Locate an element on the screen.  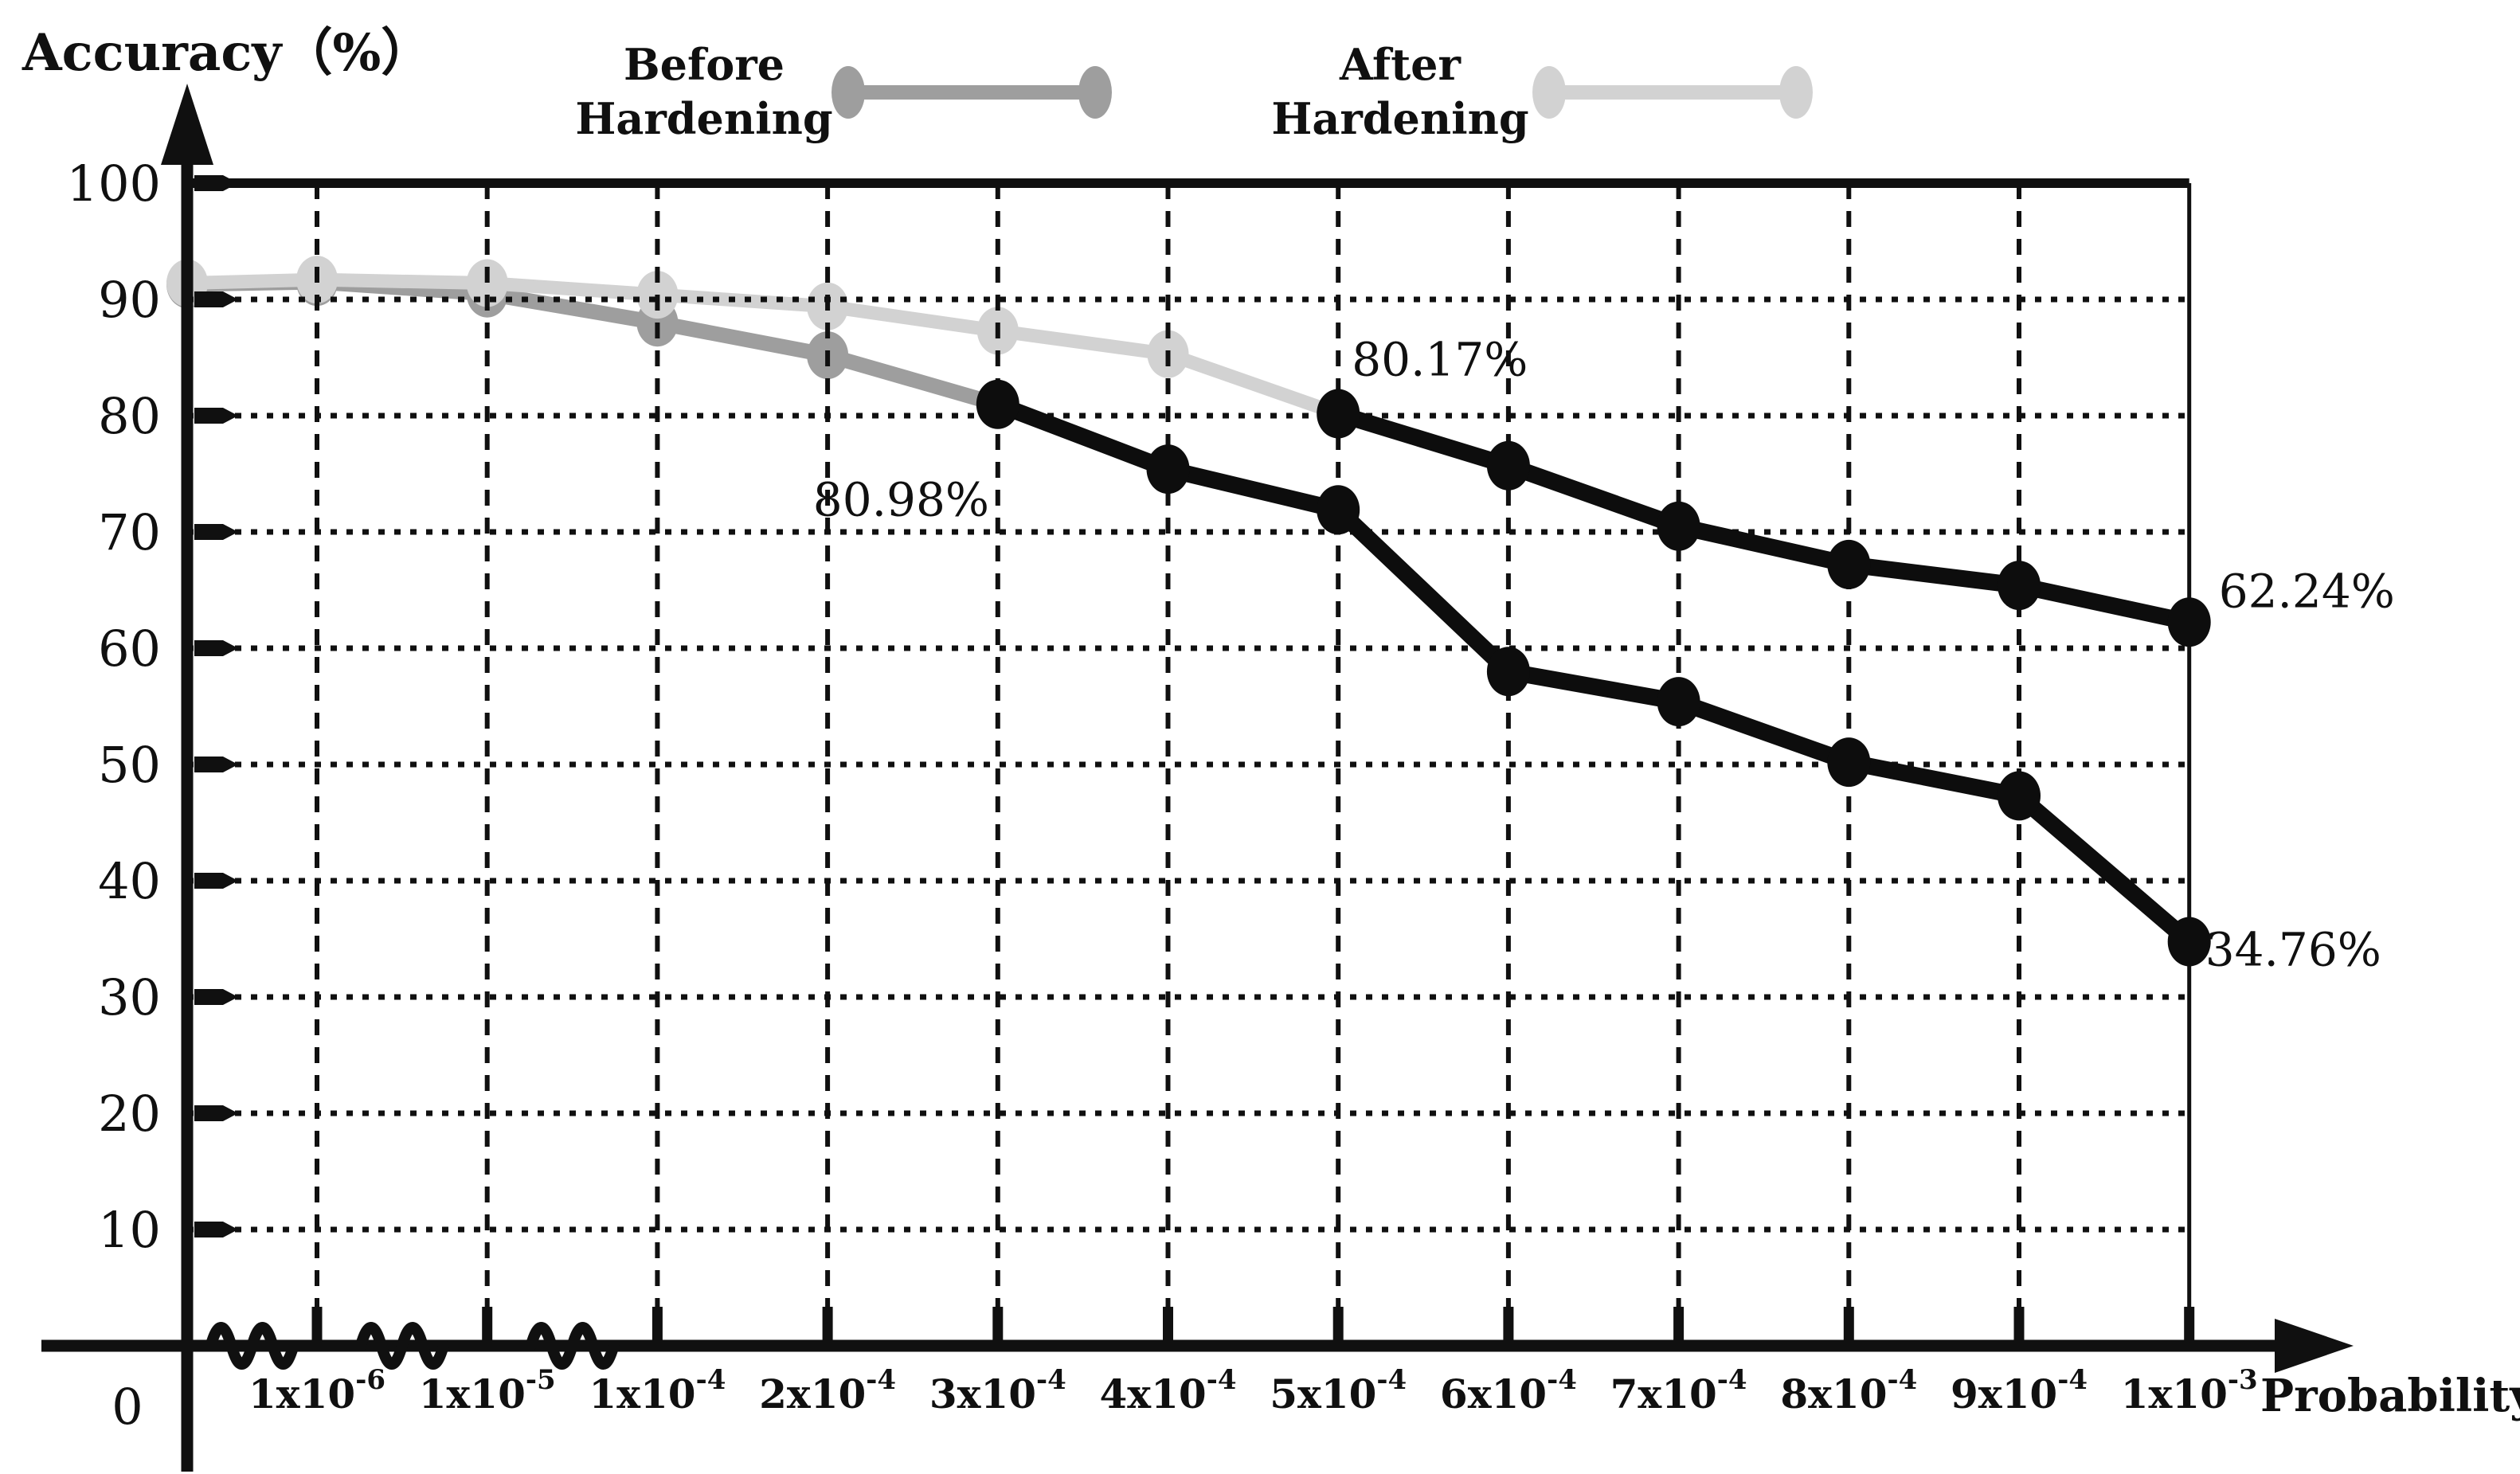
x-axis-title: Probability is located at coordinates (2390, 1396).